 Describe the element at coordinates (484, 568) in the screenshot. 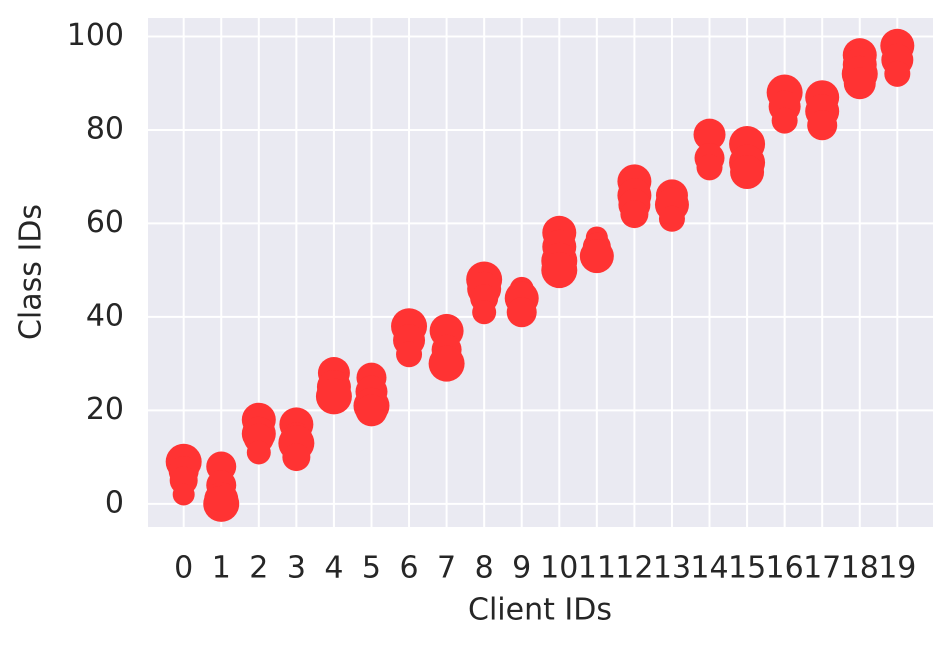

I see `x-tick-label: 8` at that location.